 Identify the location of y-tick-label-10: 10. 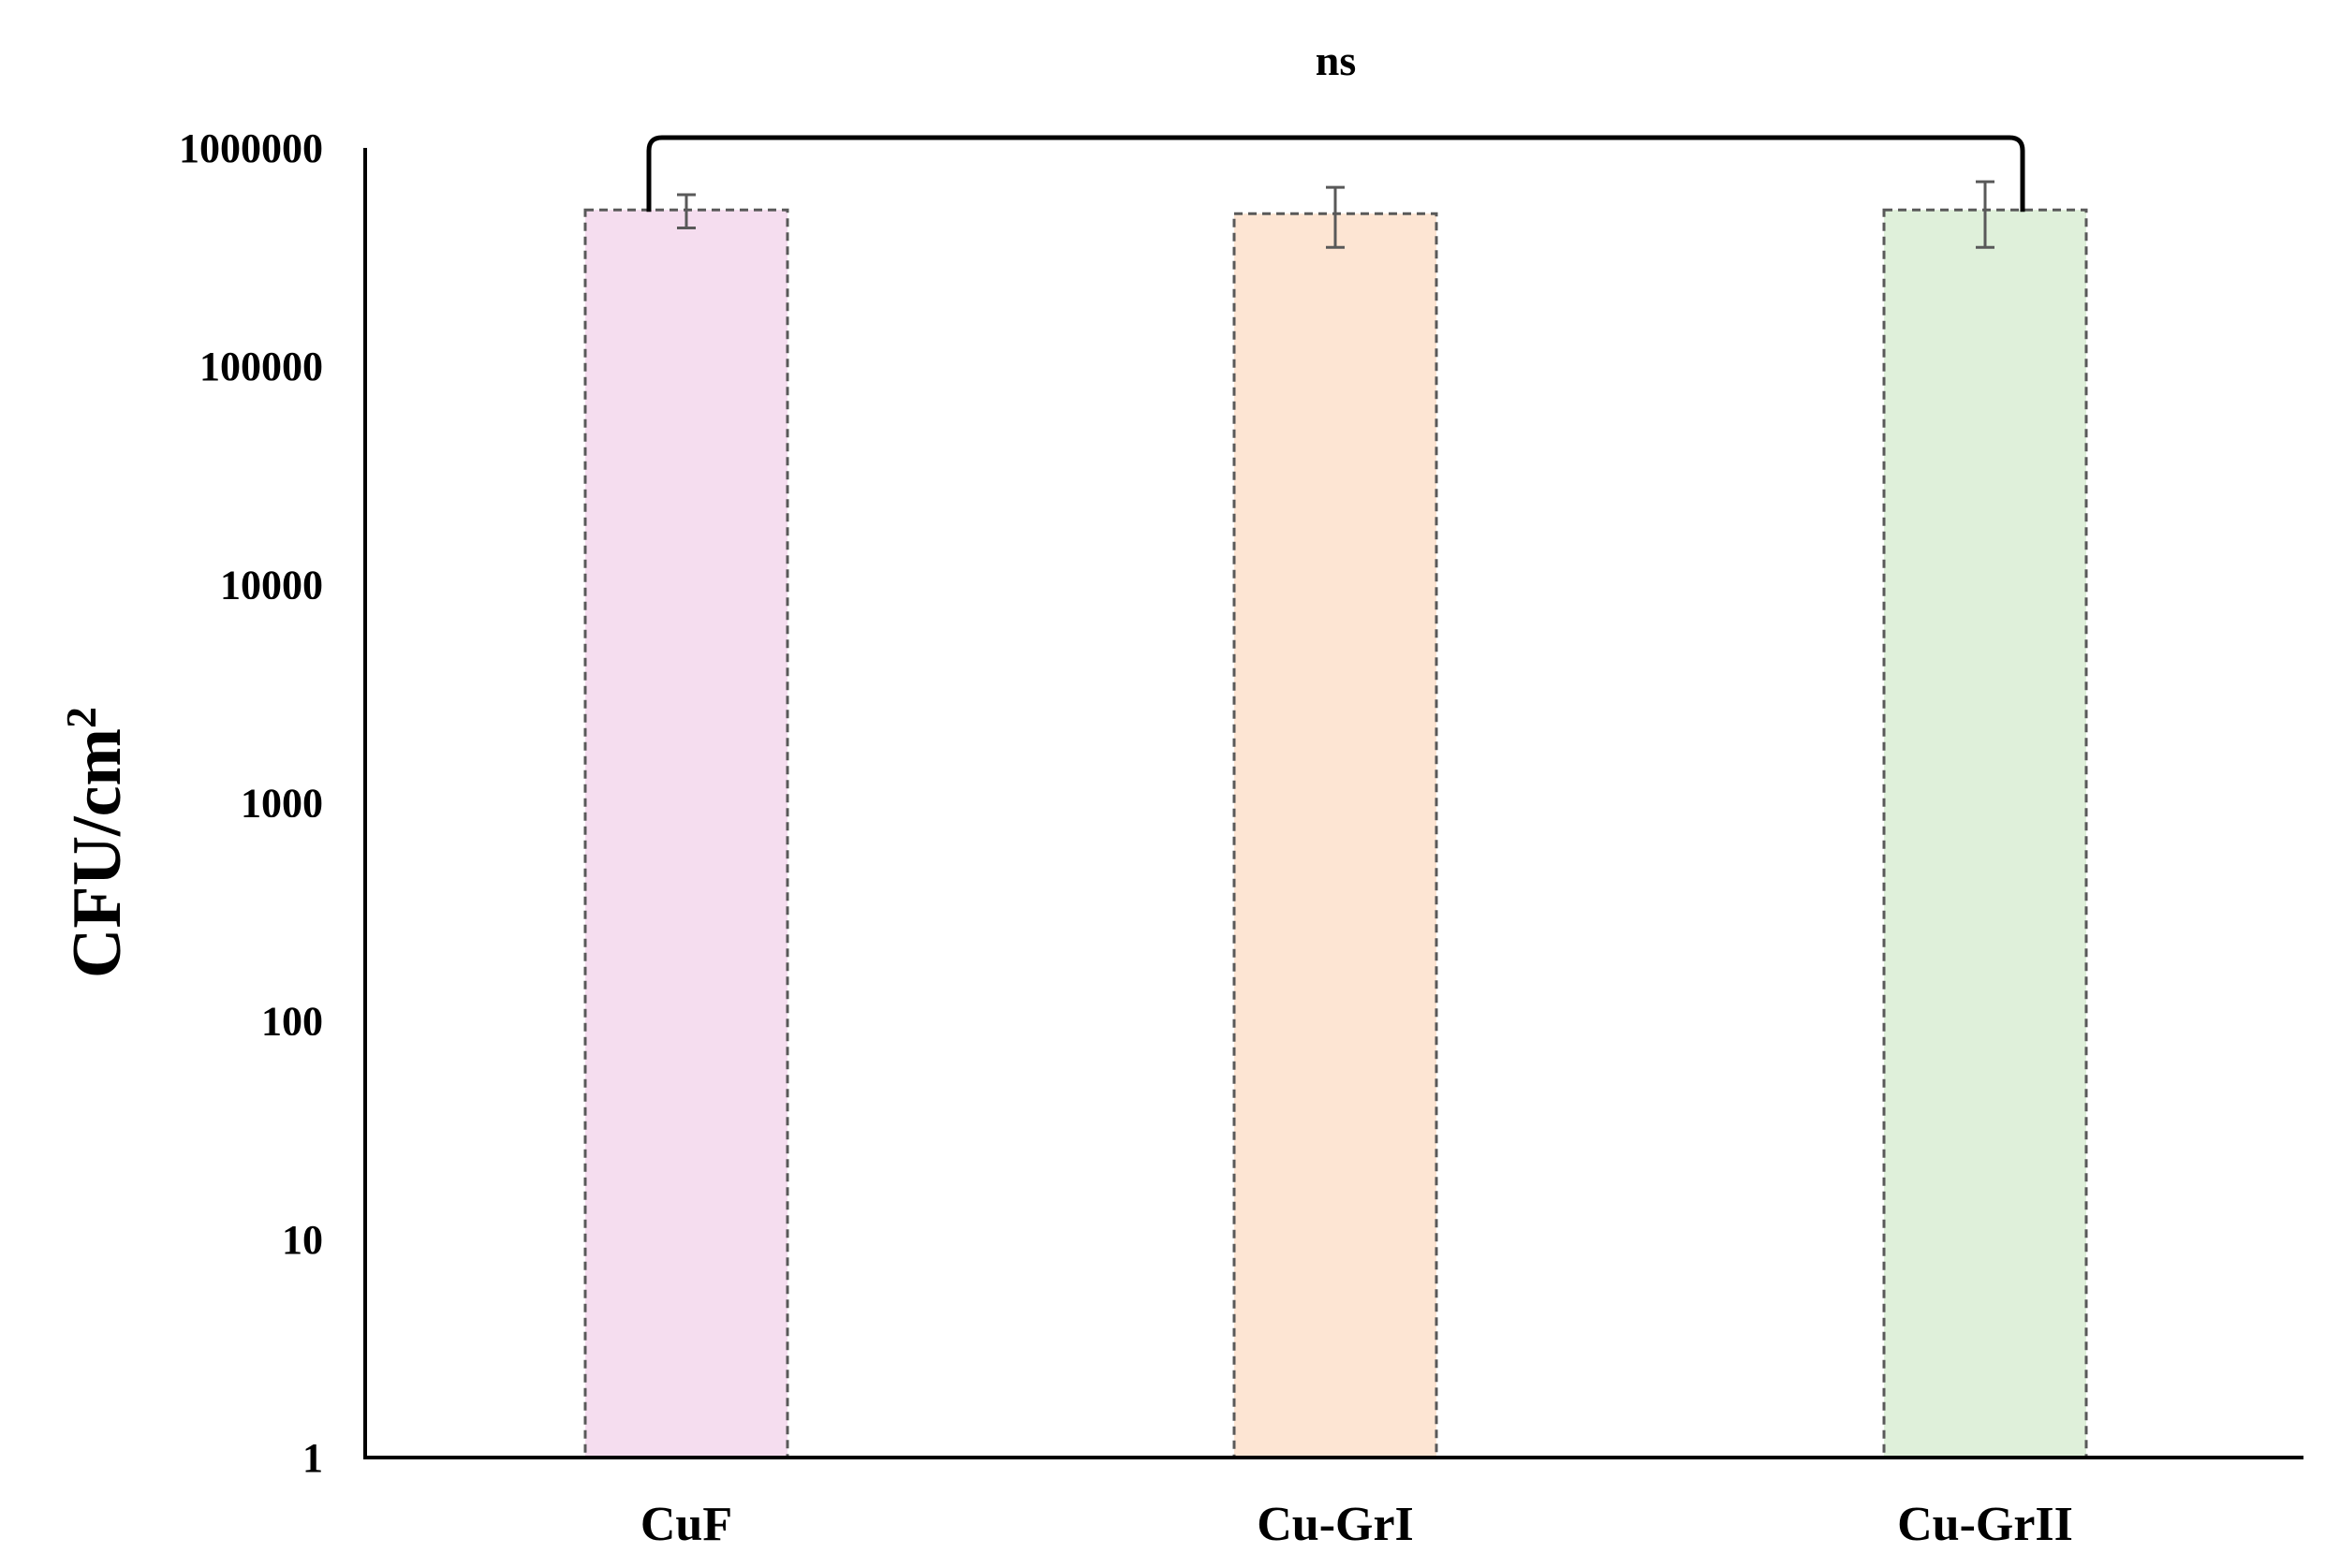
(302, 1240).